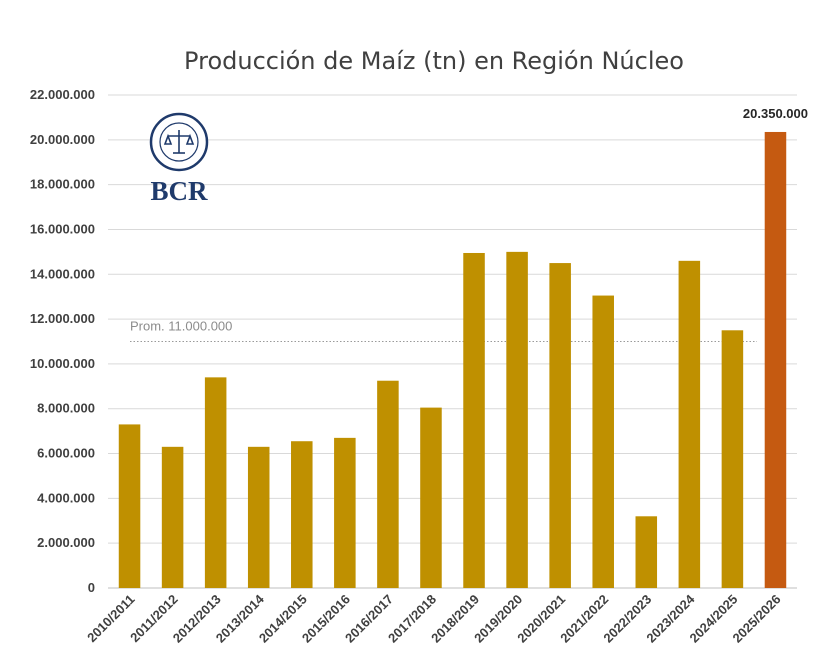 The height and width of the screenshot is (665, 827). I want to click on data-labels: 20.350.000, so click(775, 113).